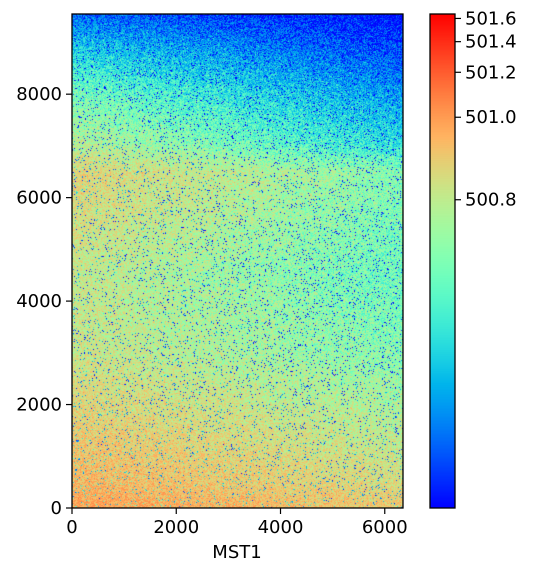 The width and height of the screenshot is (534, 573). I want to click on x-tick-label: 2000, so click(176, 527).